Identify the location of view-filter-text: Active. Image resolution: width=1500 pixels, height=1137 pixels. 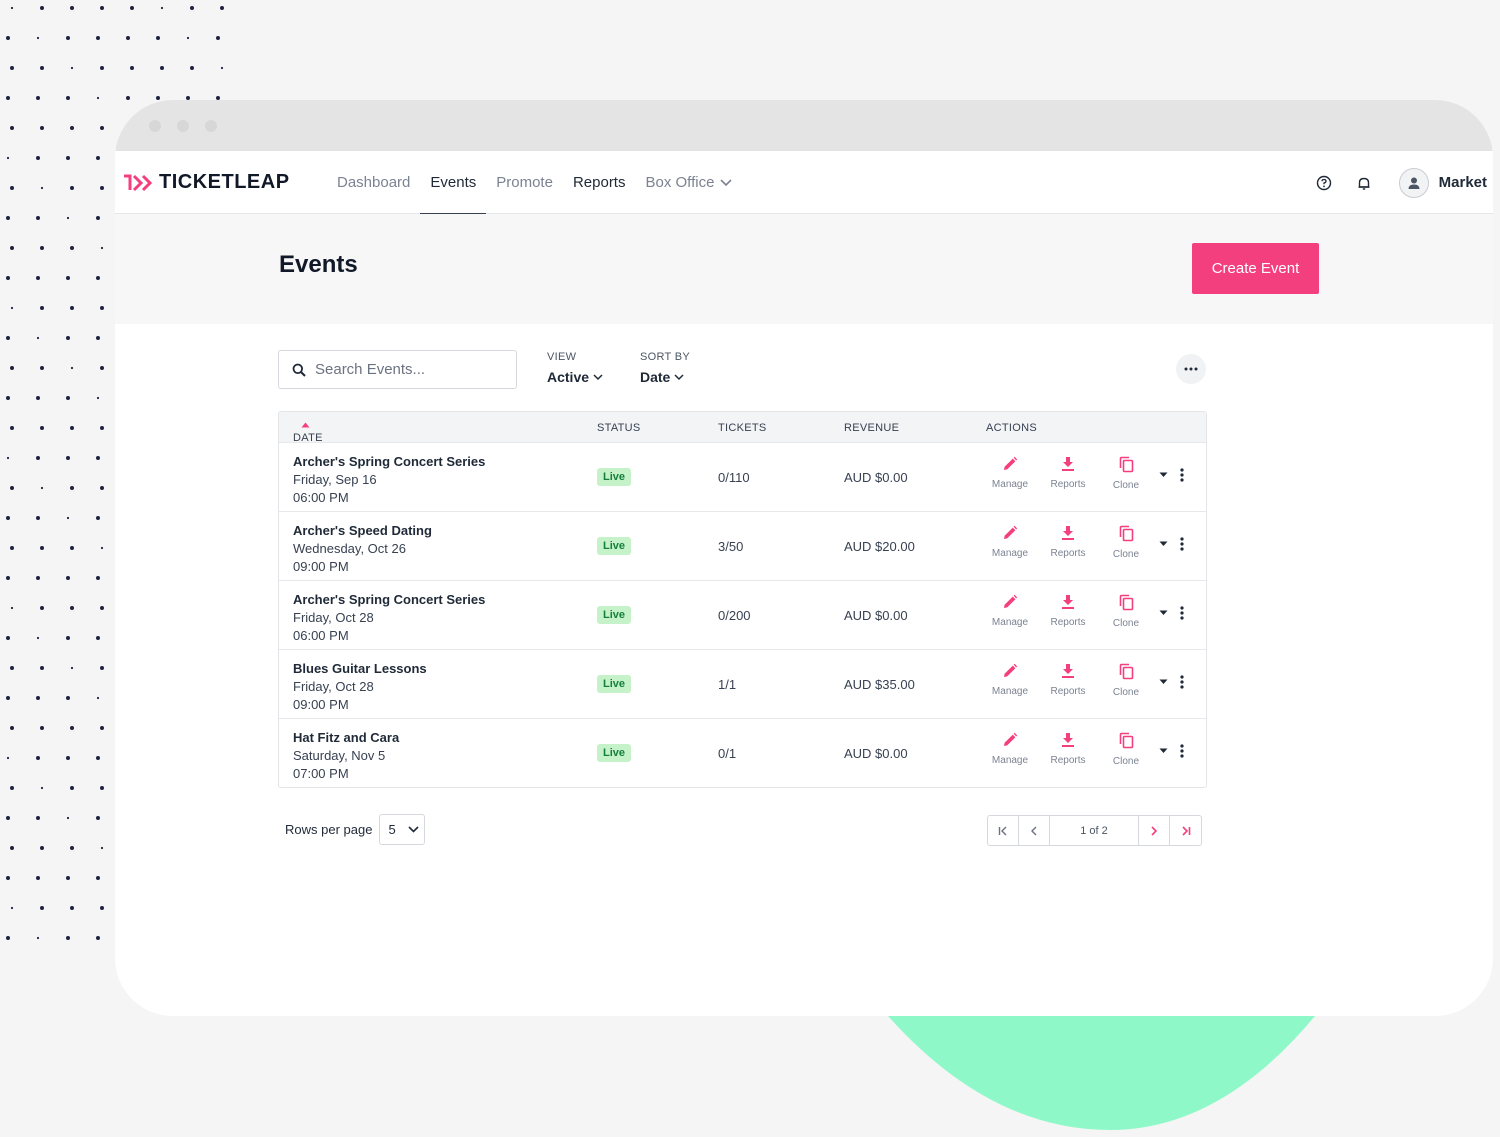
(568, 377).